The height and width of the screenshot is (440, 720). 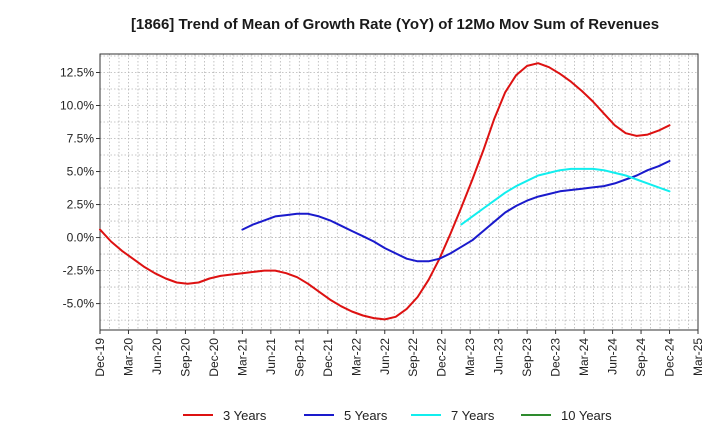 What do you see at coordinates (586, 415) in the screenshot?
I see `legend-label: 10 Years` at bounding box center [586, 415].